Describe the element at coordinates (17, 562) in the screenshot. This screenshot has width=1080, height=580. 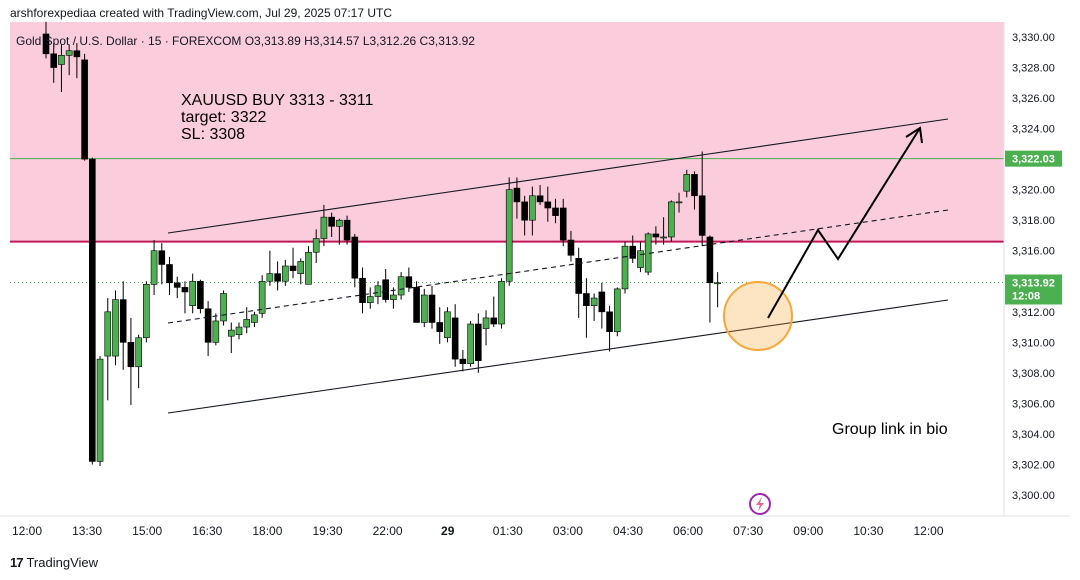
I see `tradingview-logo-icon: 17` at that location.